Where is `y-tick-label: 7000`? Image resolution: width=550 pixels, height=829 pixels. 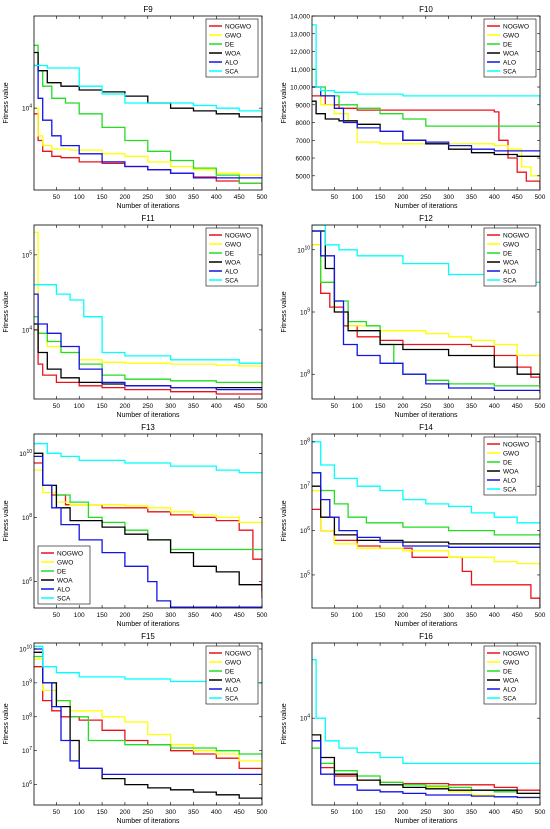 y-tick-label: 7000 is located at coordinates (303, 141).